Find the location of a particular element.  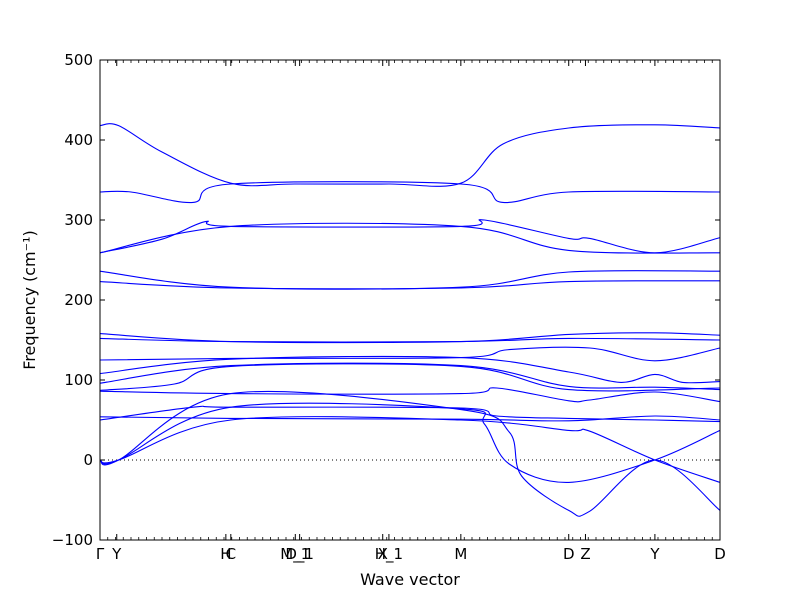

x-tick-label: H is located at coordinates (225, 554).